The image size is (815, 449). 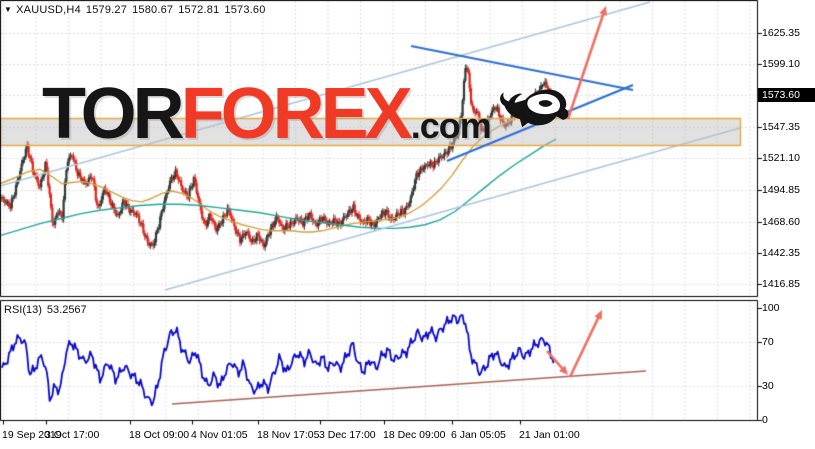 What do you see at coordinates (245, 10) in the screenshot?
I see `ohlc-close: 1573.60` at bounding box center [245, 10].